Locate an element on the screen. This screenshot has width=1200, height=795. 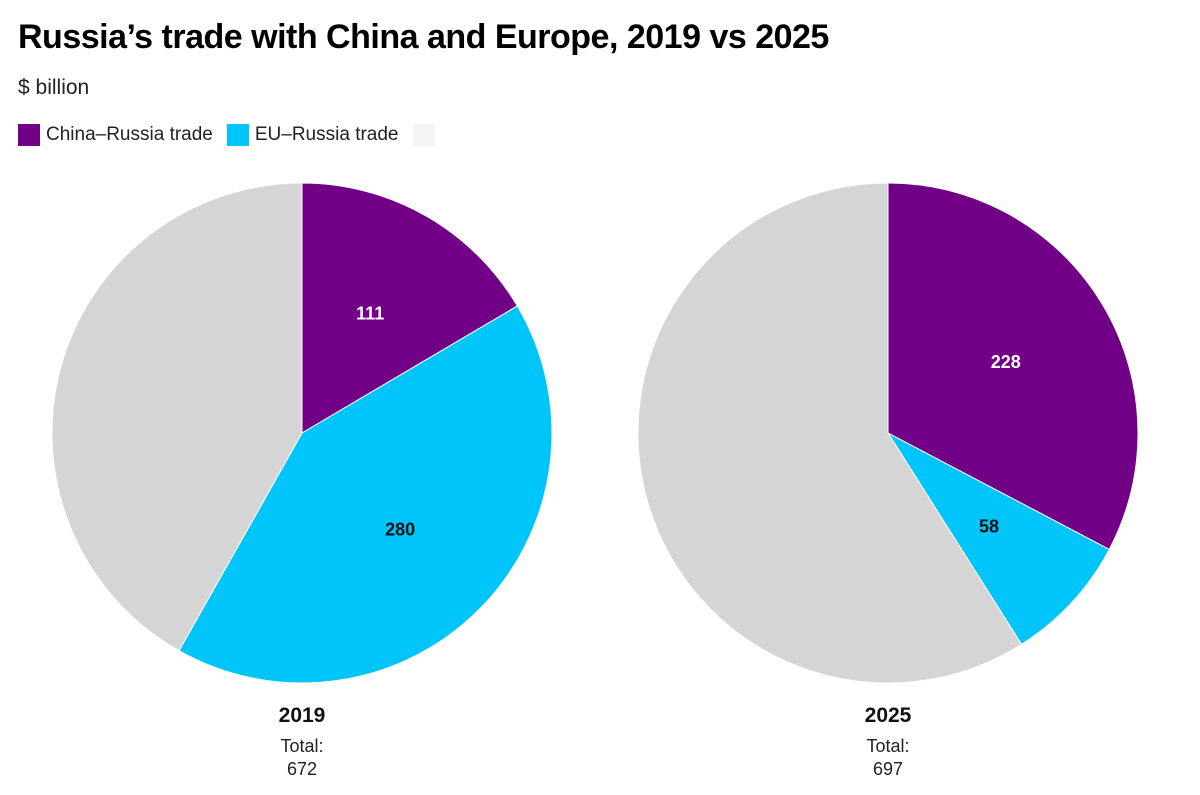
total-value-2025: 697 is located at coordinates (888, 769).